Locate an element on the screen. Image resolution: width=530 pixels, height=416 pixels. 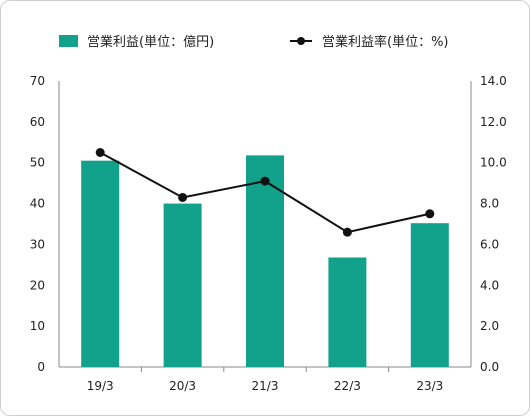
y-right-tick-label: 10.0 is located at coordinates (493, 163).